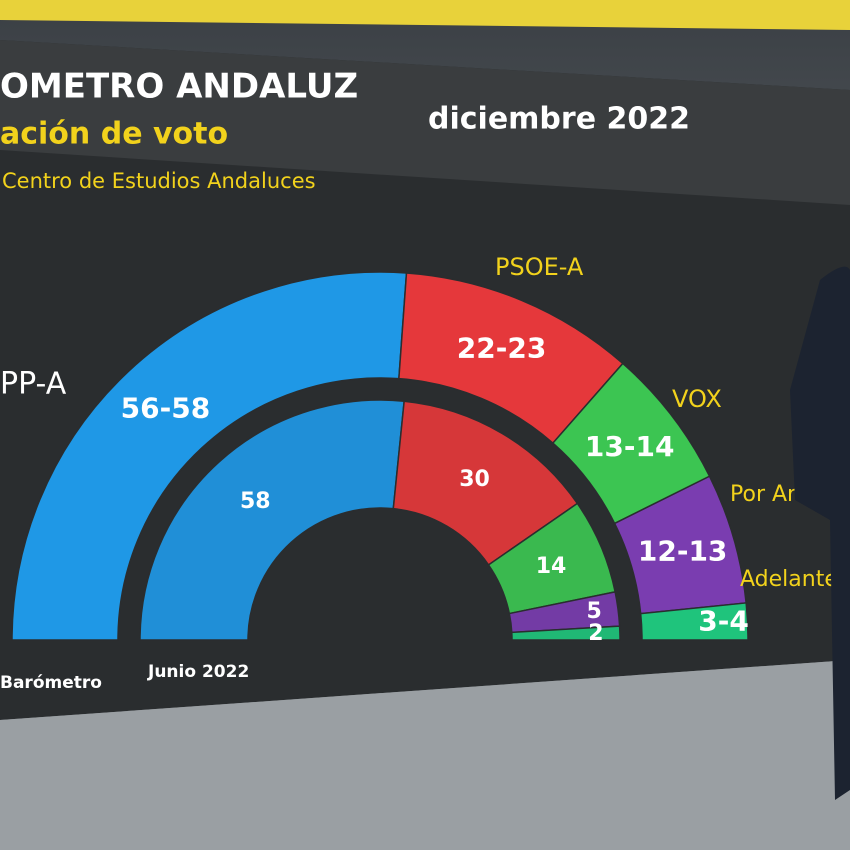 This screenshot has width=850, height=854. What do you see at coordinates (502, 347) in the screenshot?
I see `value-label: 22-23` at bounding box center [502, 347].